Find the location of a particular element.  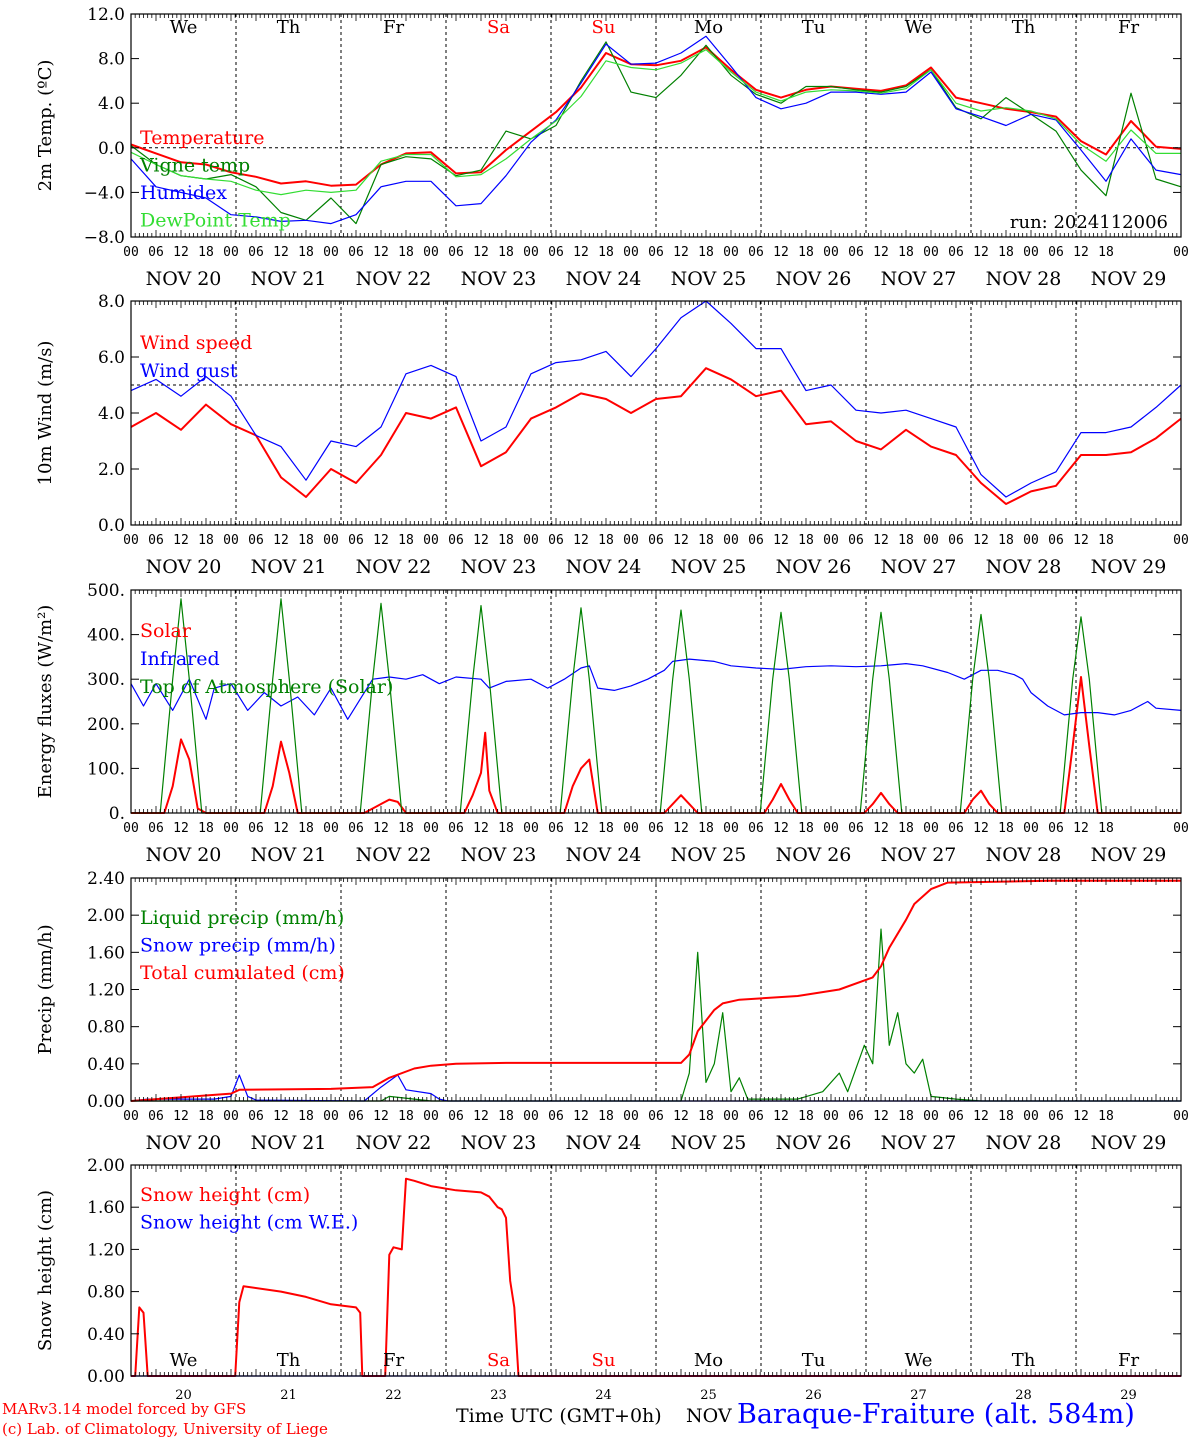

legend-entry: Temperature is located at coordinates (202, 138).